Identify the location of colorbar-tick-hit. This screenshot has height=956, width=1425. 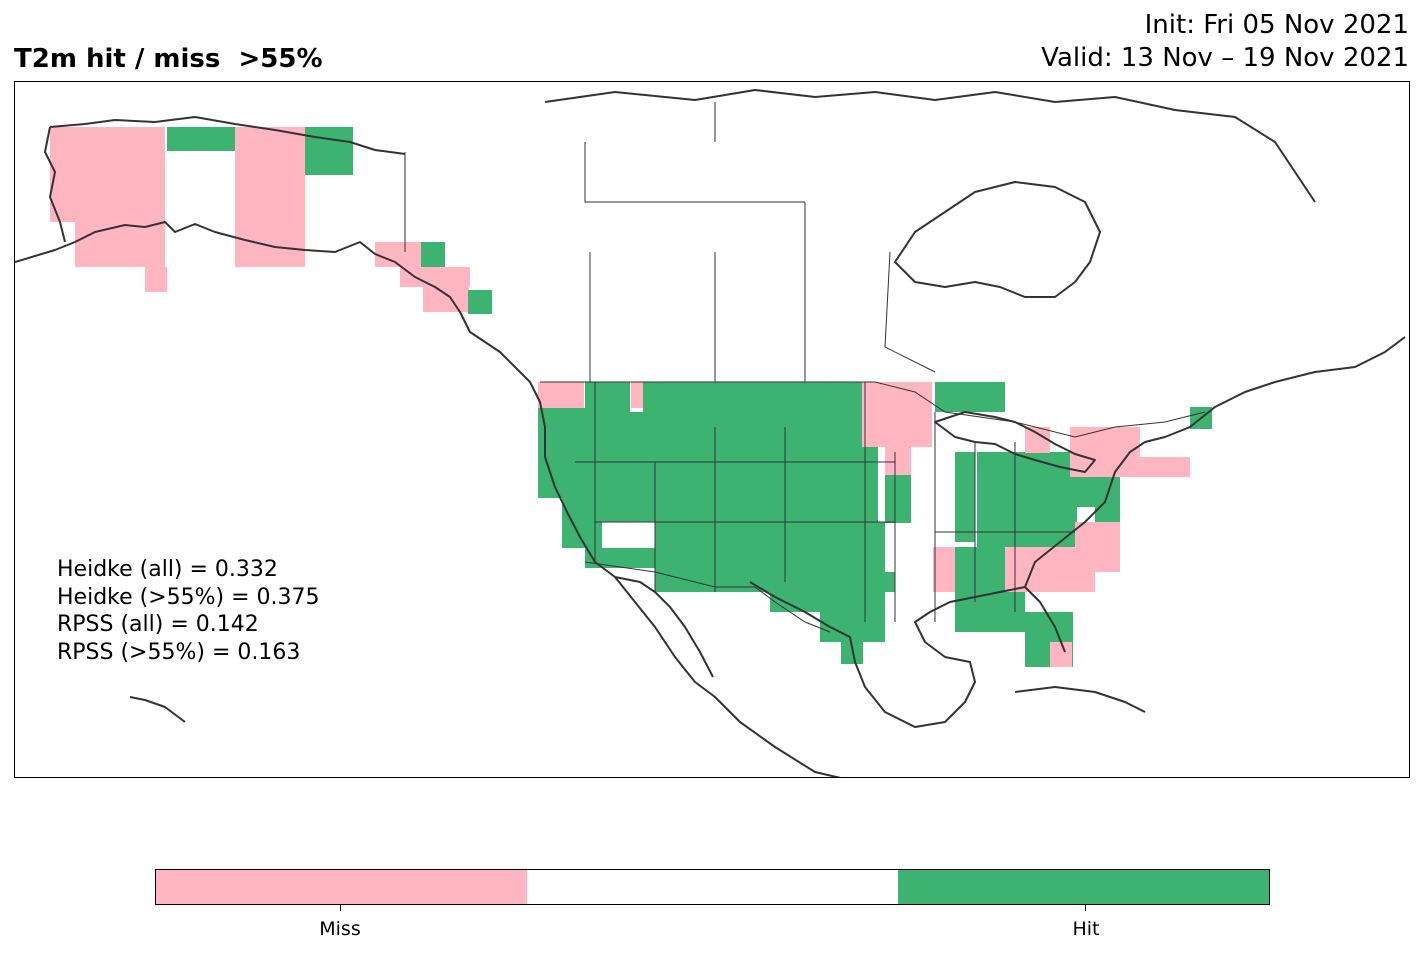
(1085, 908).